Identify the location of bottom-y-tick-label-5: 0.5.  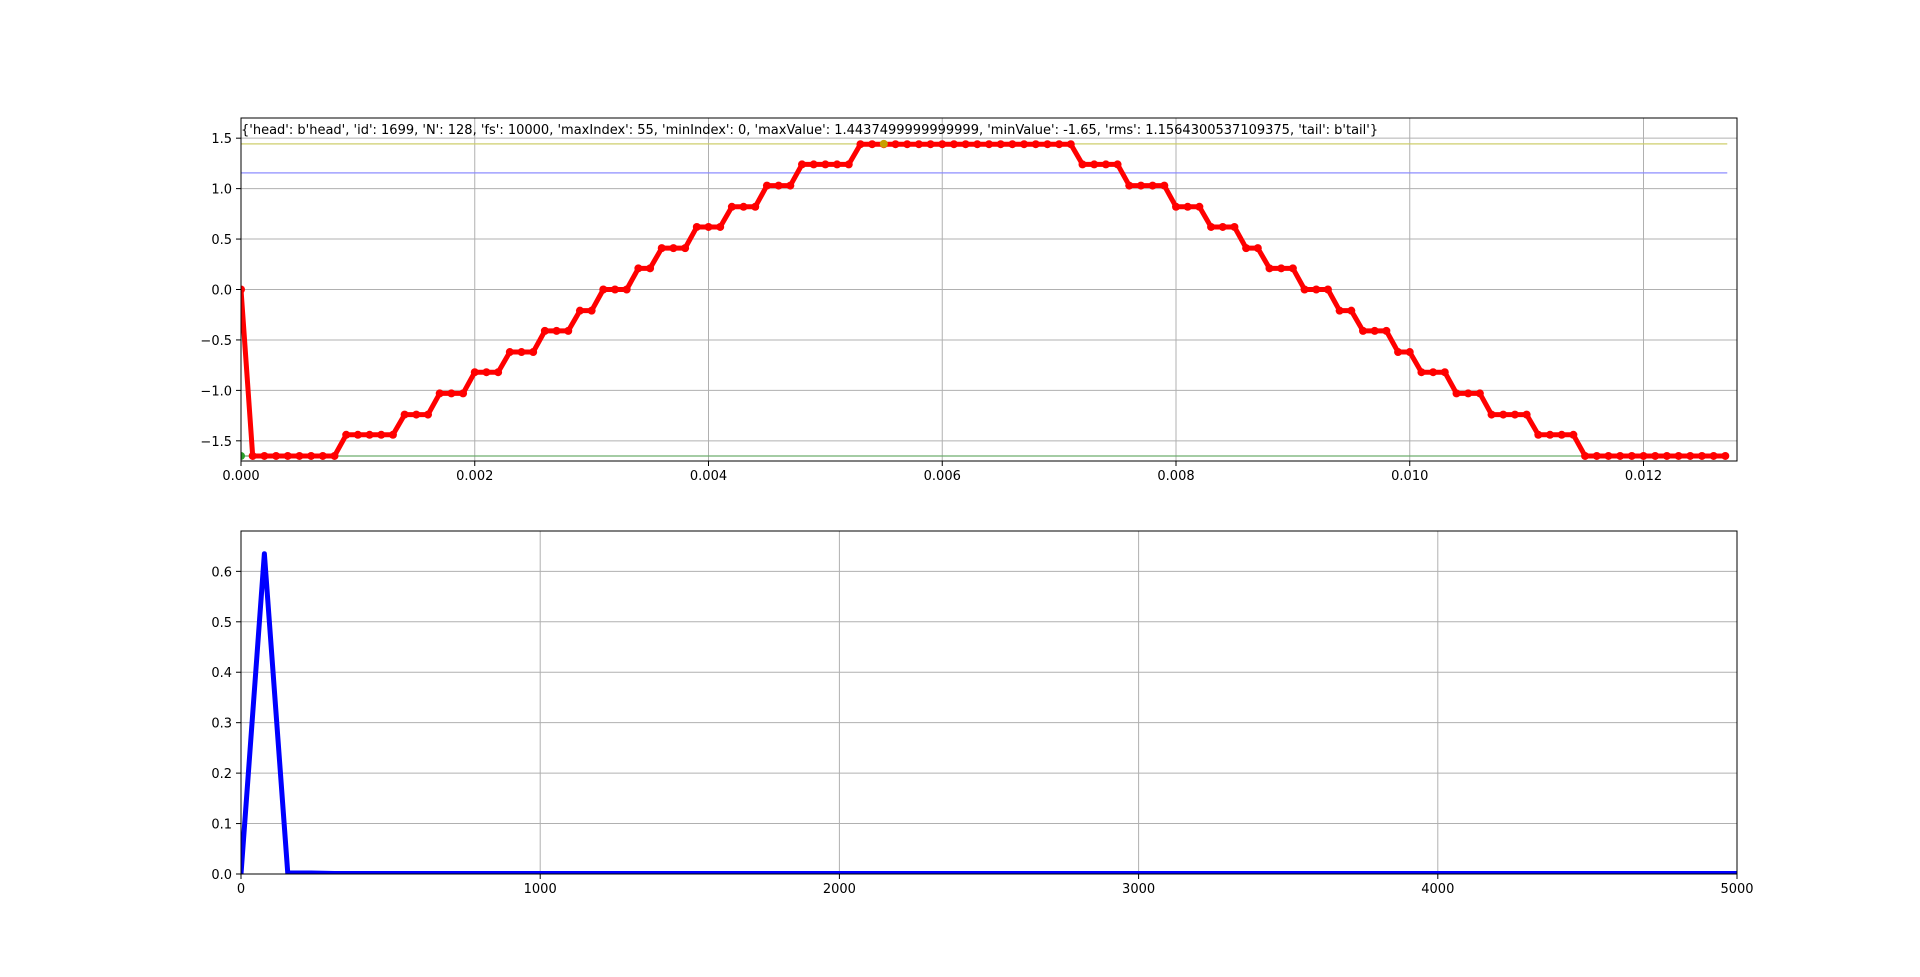
(221, 623).